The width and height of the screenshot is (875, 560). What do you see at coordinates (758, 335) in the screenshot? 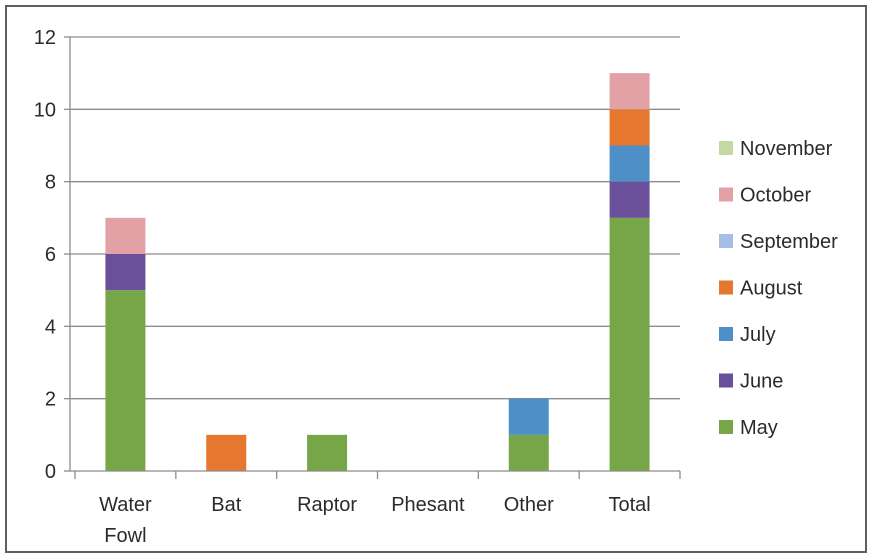
I see `legend-label-july: July` at bounding box center [758, 335].